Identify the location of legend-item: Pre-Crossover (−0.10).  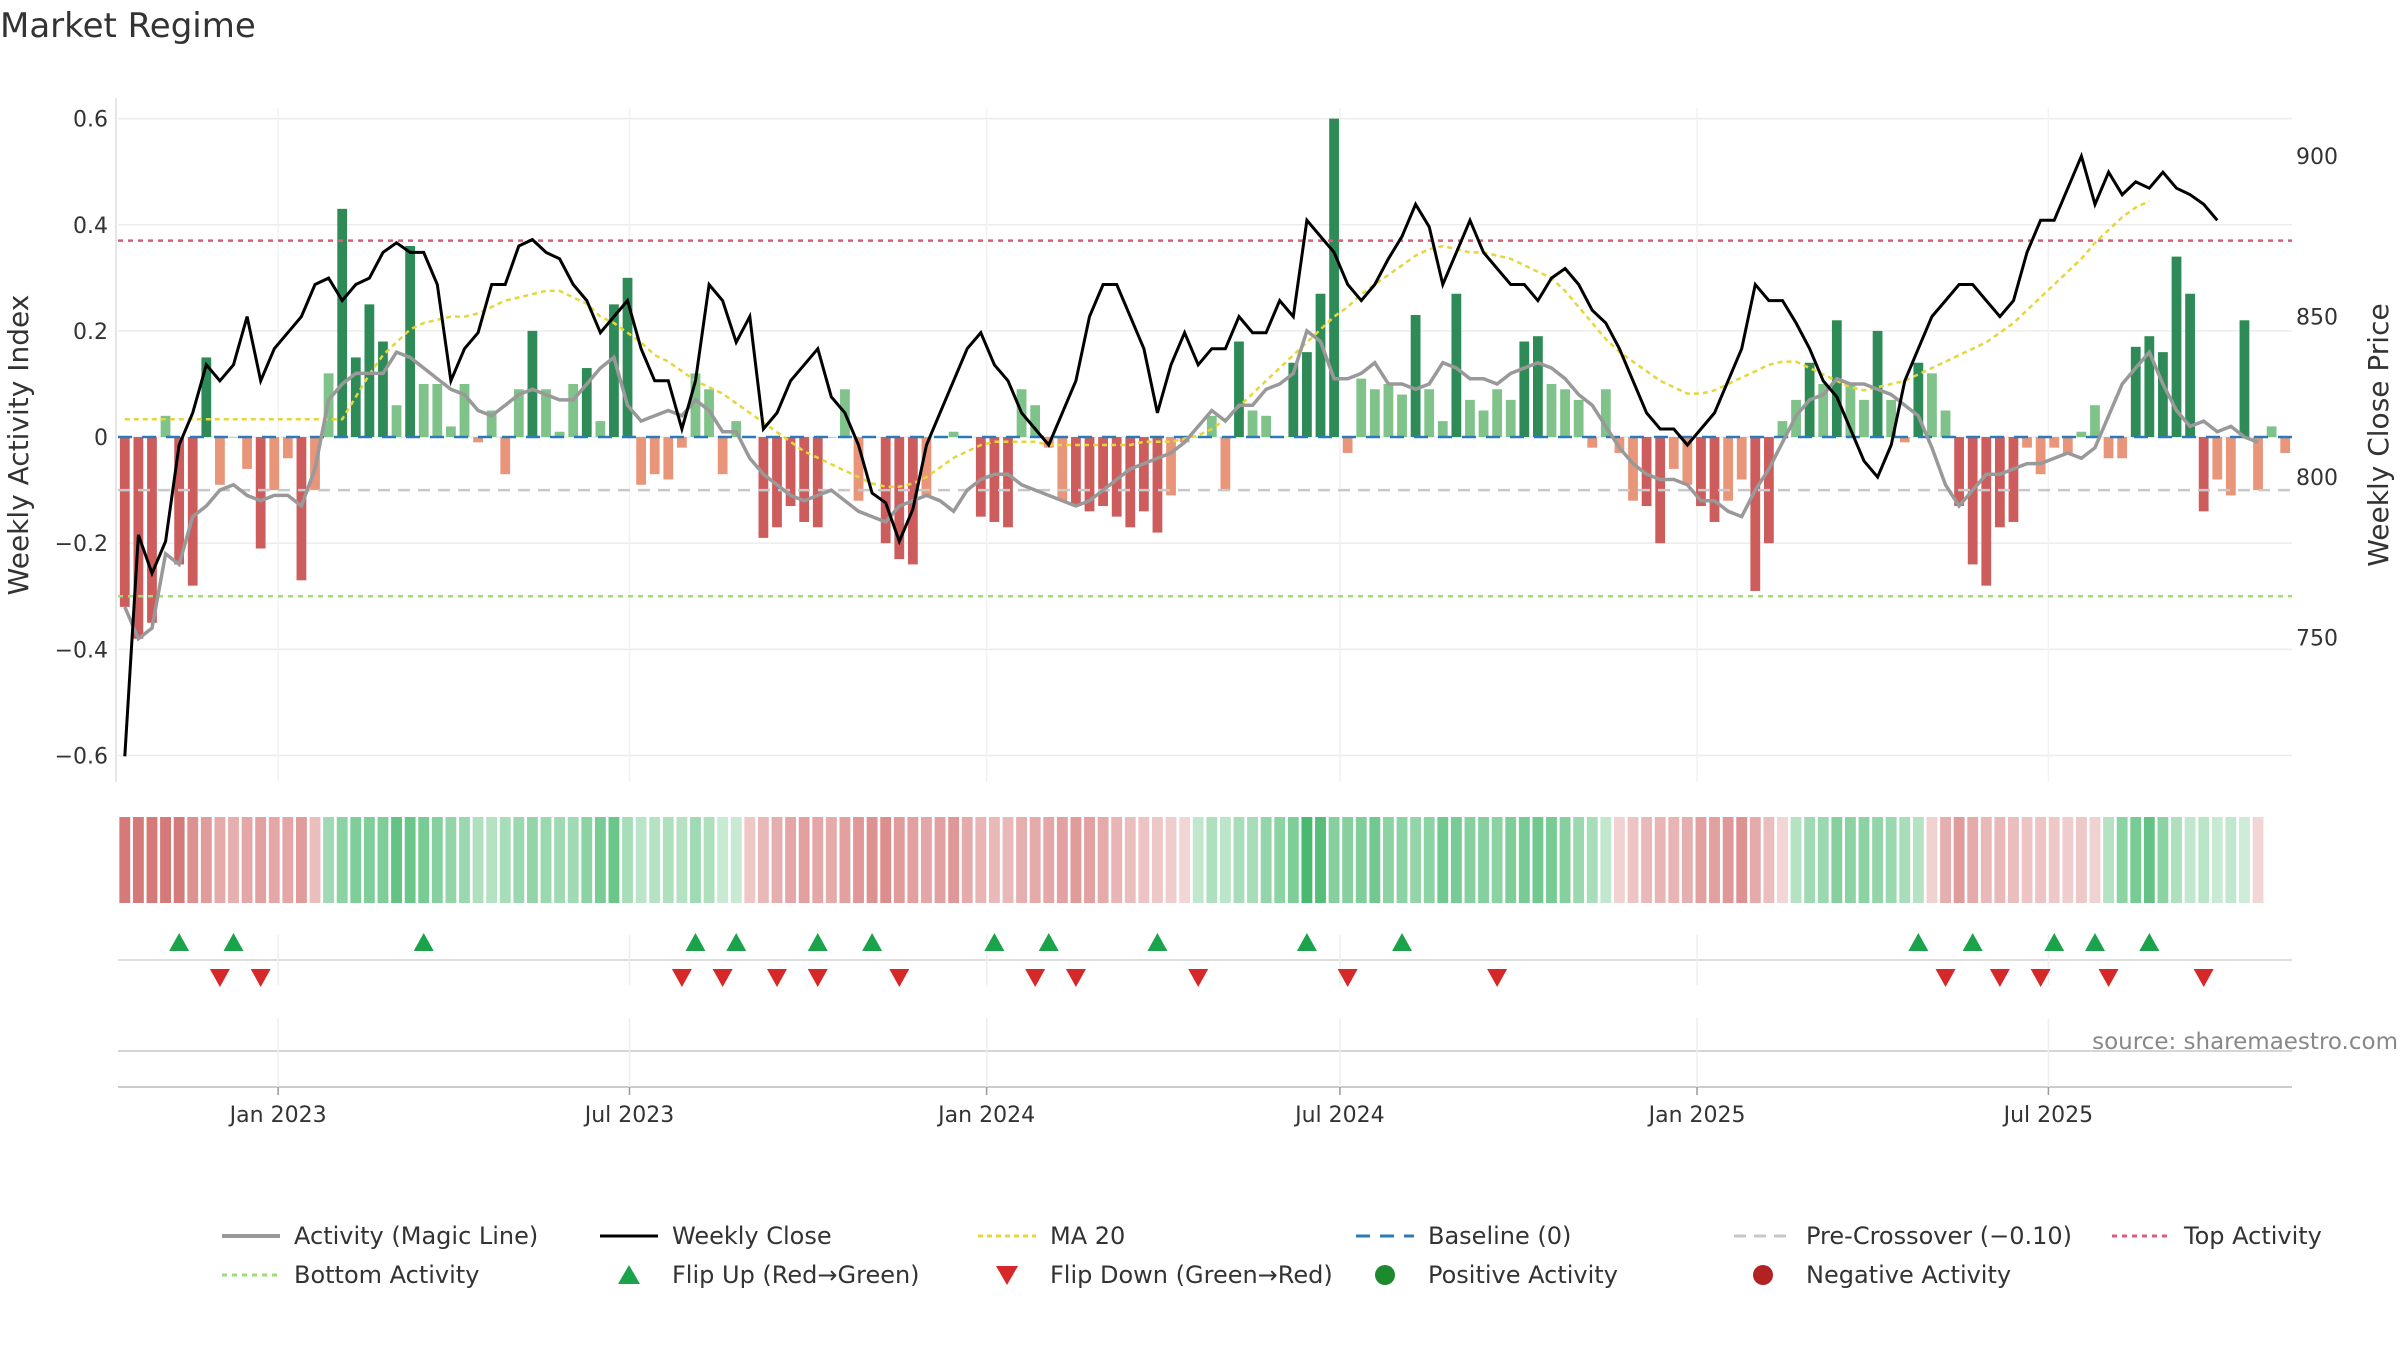
(1903, 1236).